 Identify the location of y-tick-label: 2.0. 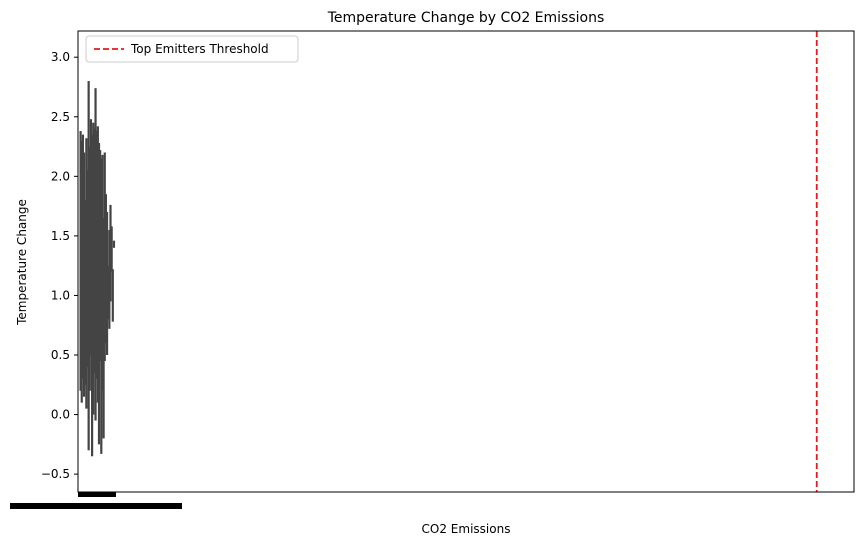
(60, 176).